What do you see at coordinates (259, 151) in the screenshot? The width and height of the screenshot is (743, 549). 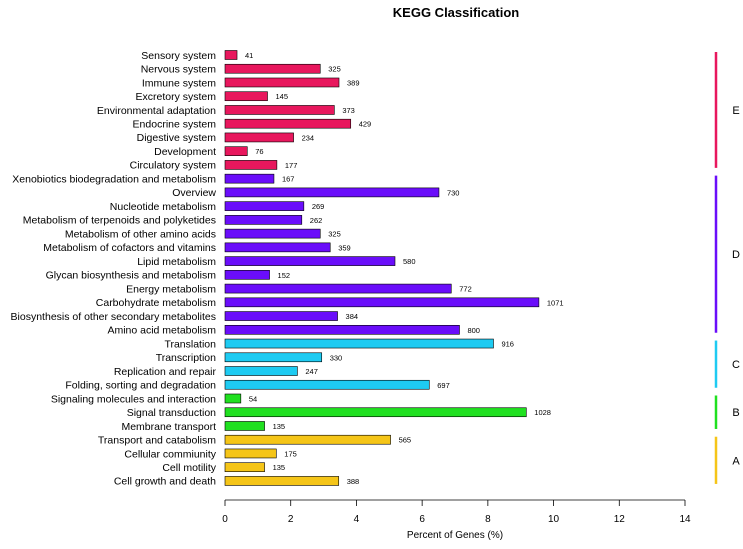 I see `value-label: 76` at bounding box center [259, 151].